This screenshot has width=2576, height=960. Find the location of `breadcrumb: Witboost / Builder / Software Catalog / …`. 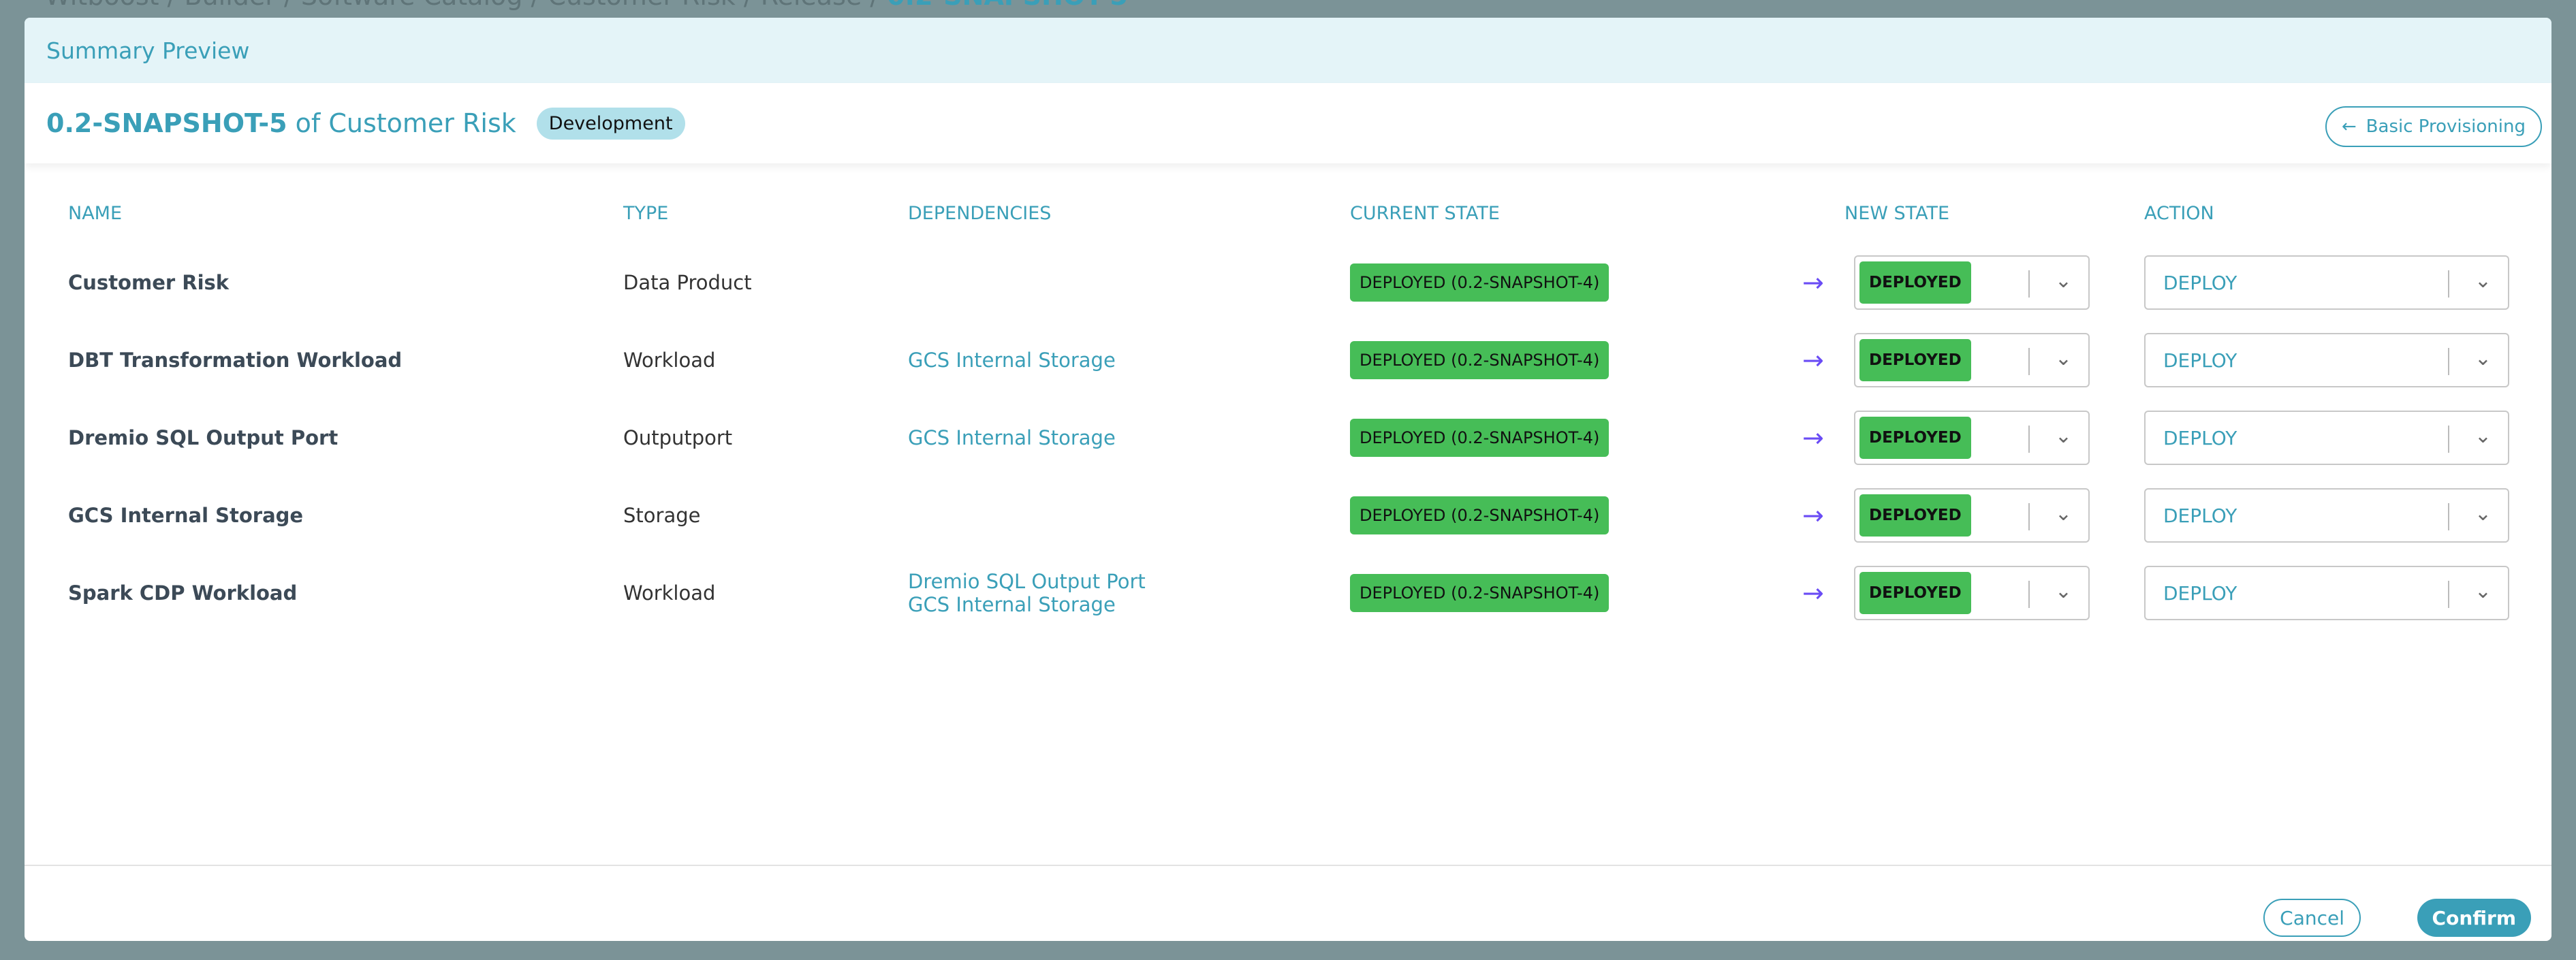

breadcrumb: Witboost / Builder / Software Catalog / … is located at coordinates (586, 5).